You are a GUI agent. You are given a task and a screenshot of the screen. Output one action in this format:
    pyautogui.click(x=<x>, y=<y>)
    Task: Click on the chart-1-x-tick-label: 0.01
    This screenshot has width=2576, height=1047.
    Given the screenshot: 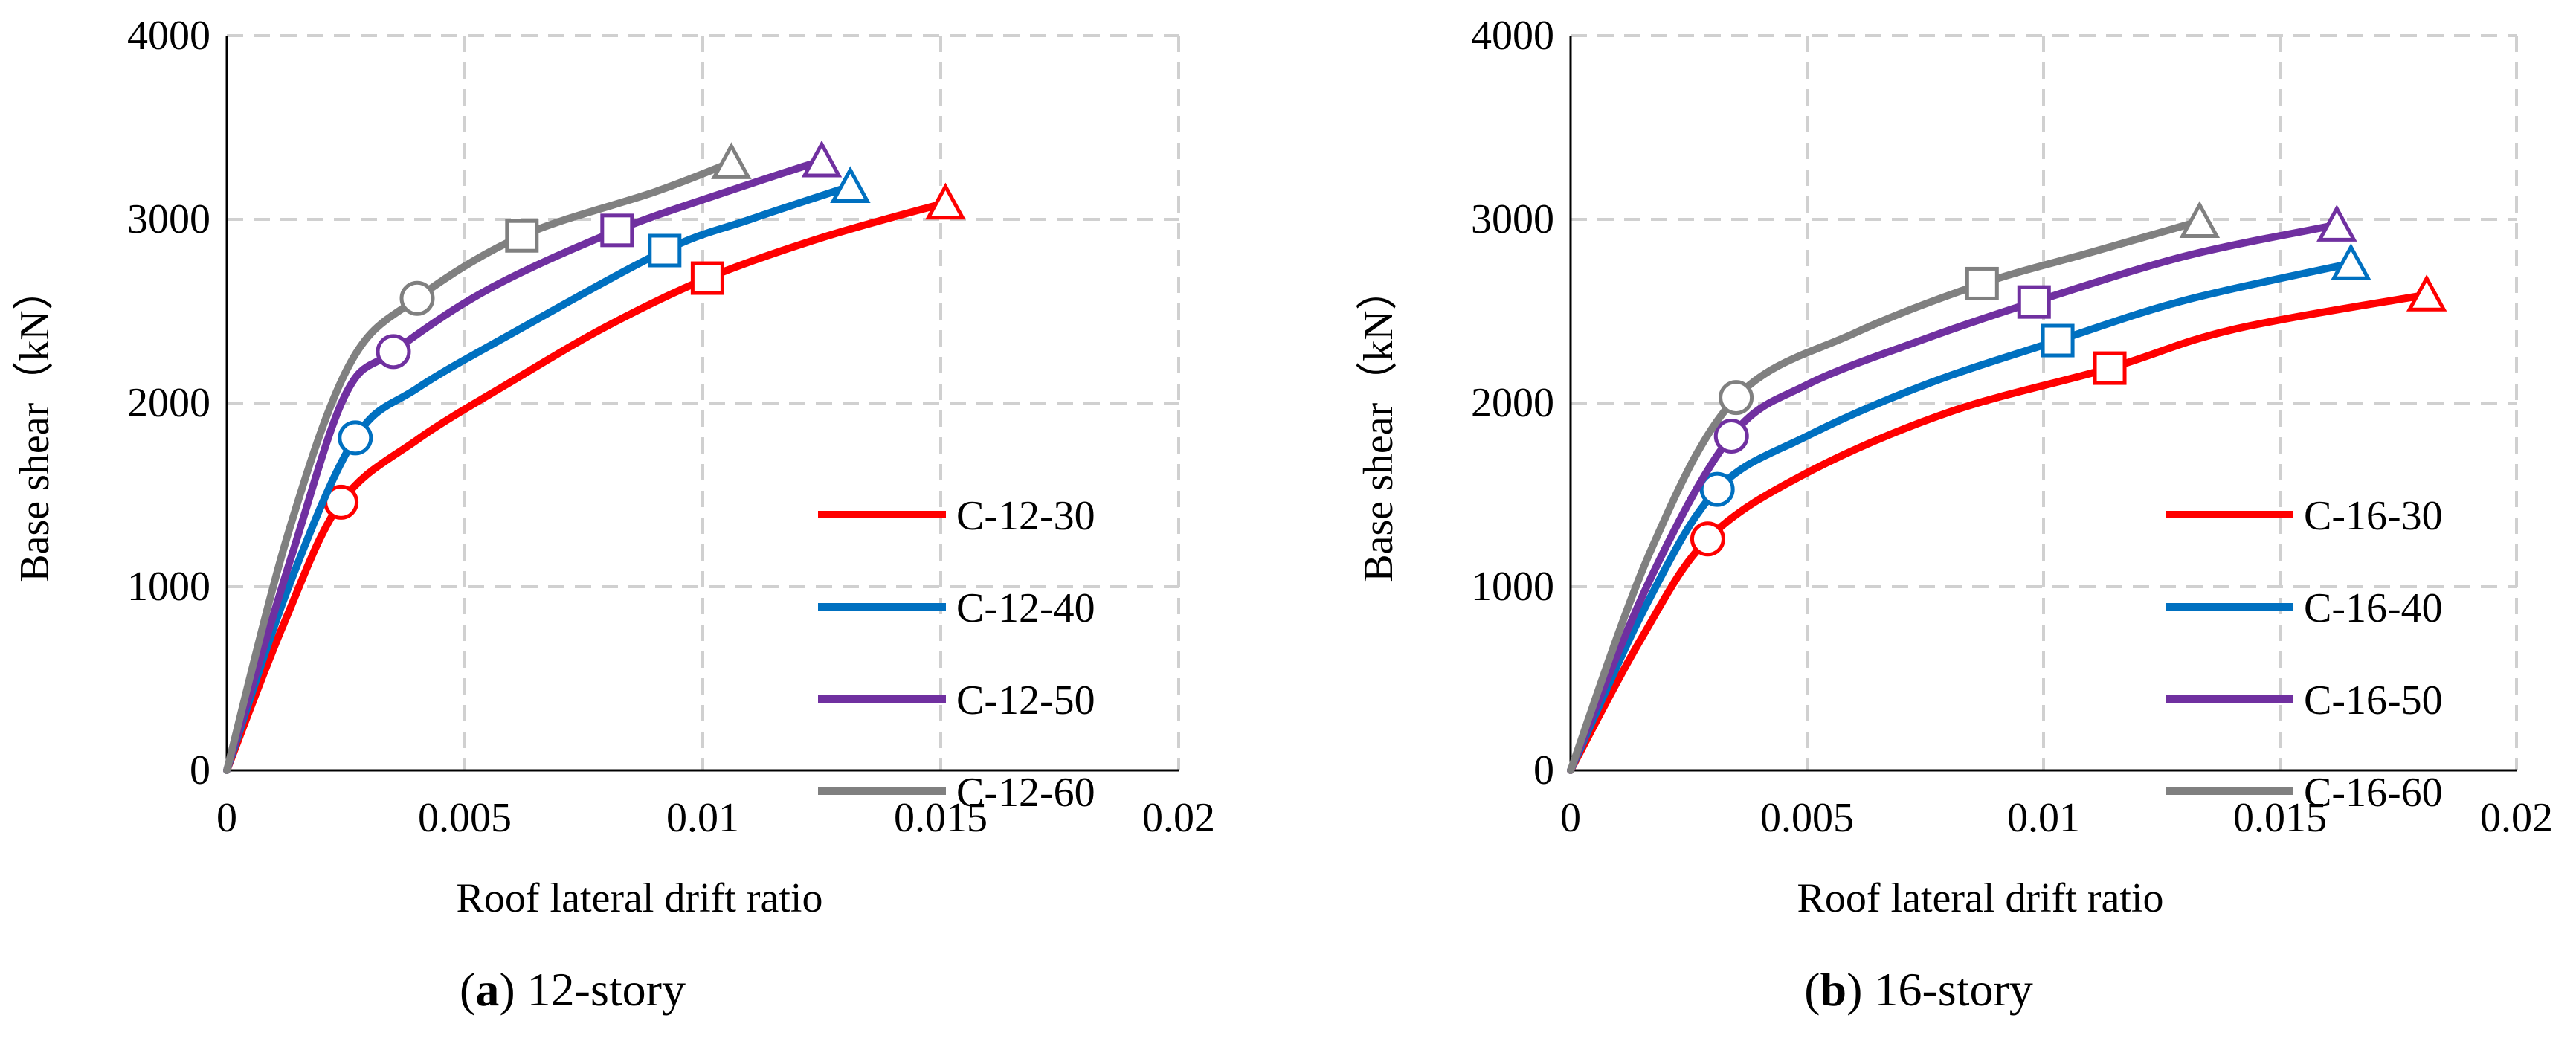 What is the action you would take?
    pyautogui.click(x=2043, y=818)
    